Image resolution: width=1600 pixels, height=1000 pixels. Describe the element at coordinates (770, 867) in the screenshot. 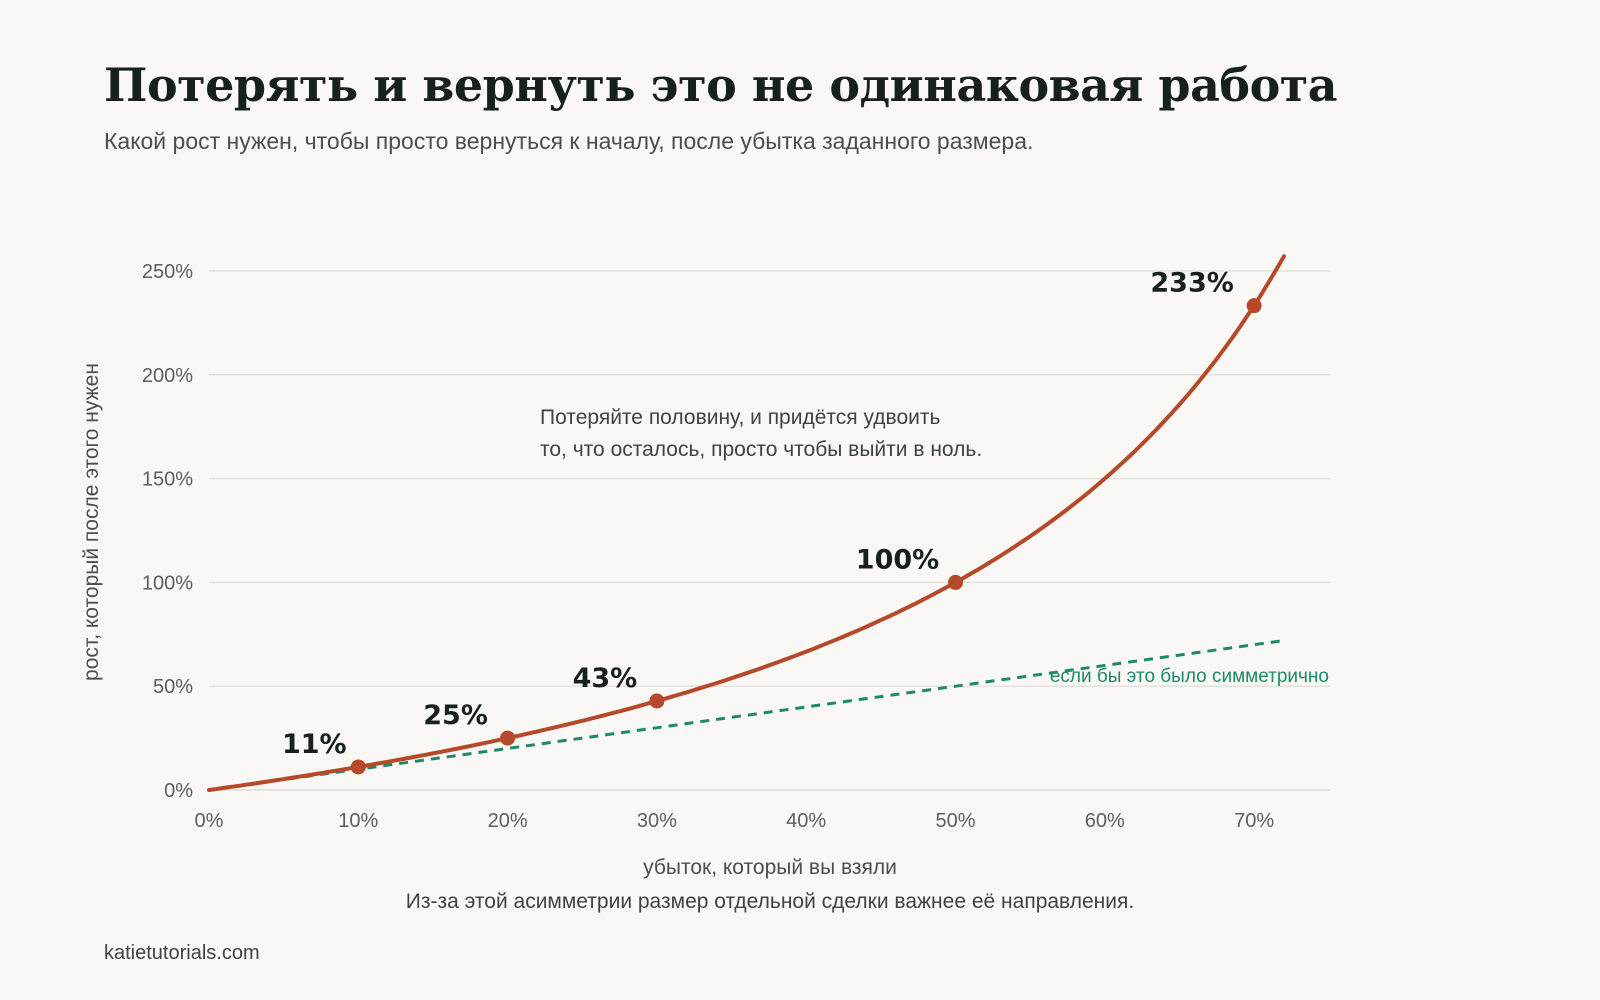

I see `x-axis-label: убыток, который вы взяли` at that location.